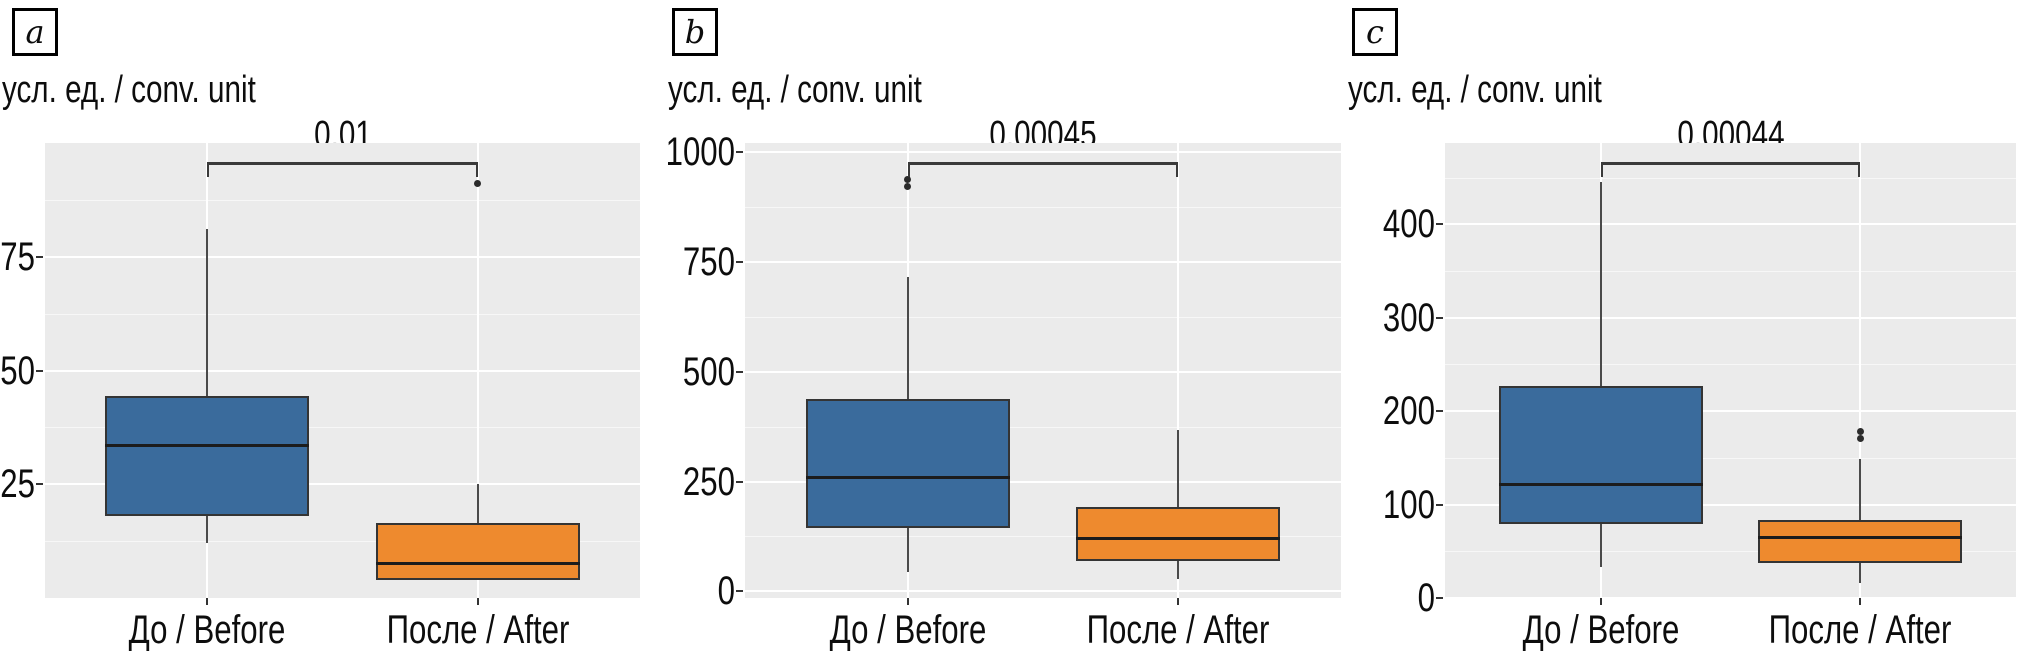 This screenshot has height=662, width=2020. Describe the element at coordinates (1408, 317) in the screenshot. I see `y-tick-label: 300` at that location.